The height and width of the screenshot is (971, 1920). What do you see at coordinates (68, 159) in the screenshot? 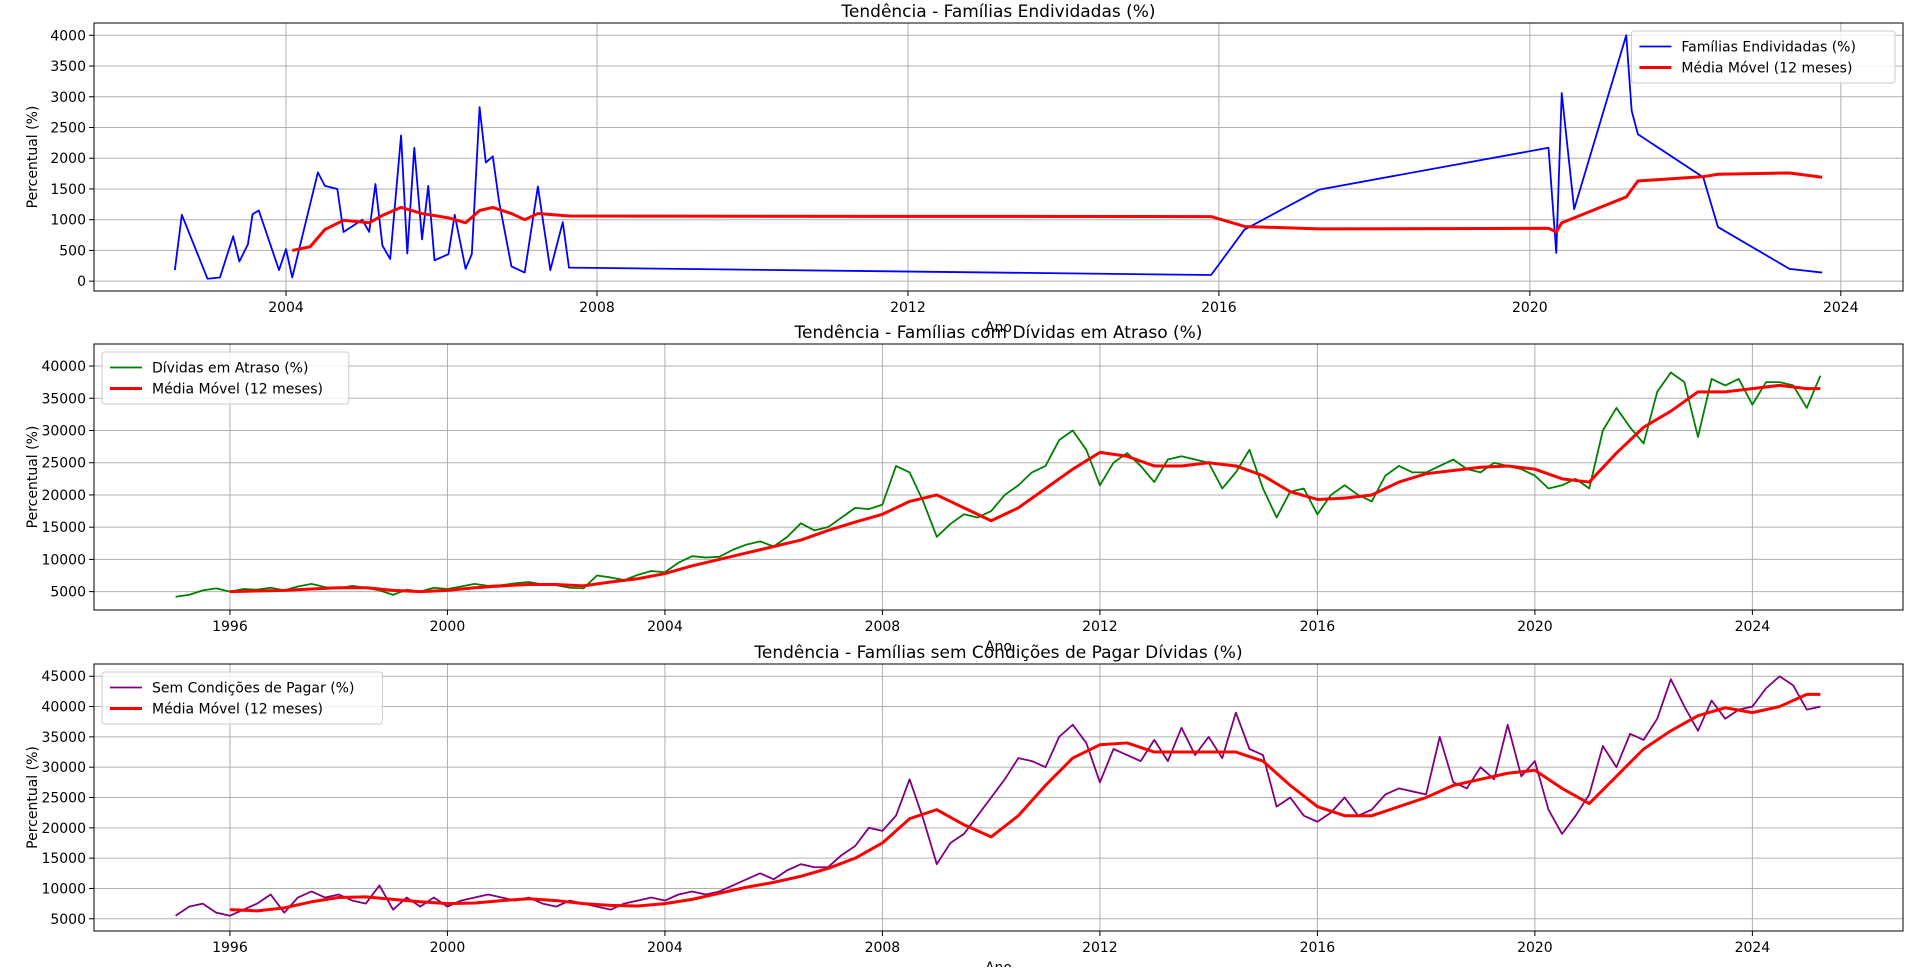
I see `y-tick-label: 2000` at bounding box center [68, 159].